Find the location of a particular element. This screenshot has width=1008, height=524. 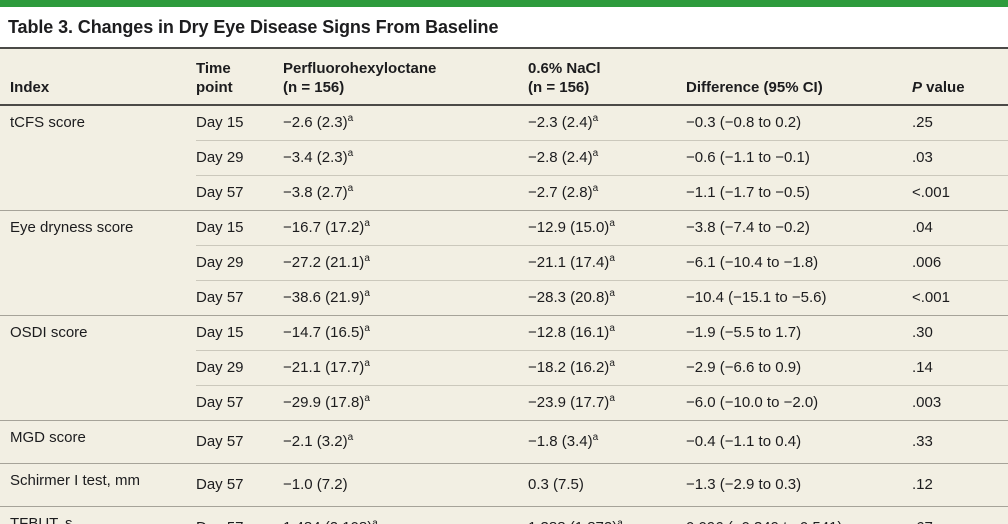

nacl-cell: −18.2 (16.2)a is located at coordinates (607, 368).